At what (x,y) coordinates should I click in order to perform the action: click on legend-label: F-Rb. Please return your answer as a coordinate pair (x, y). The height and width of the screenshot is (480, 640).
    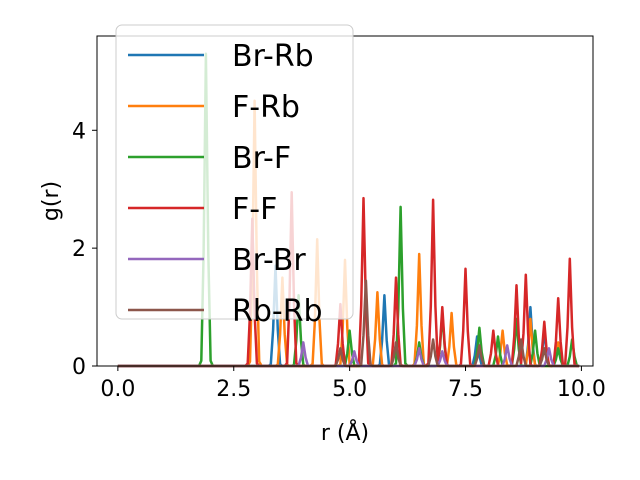
    Looking at the image, I should click on (266, 107).